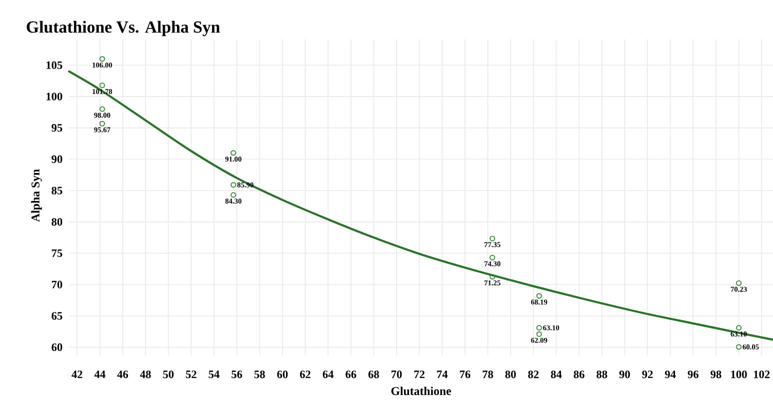 This screenshot has height=401, width=773. Describe the element at coordinates (168, 374) in the screenshot. I see `x-tick-label: 50` at that location.